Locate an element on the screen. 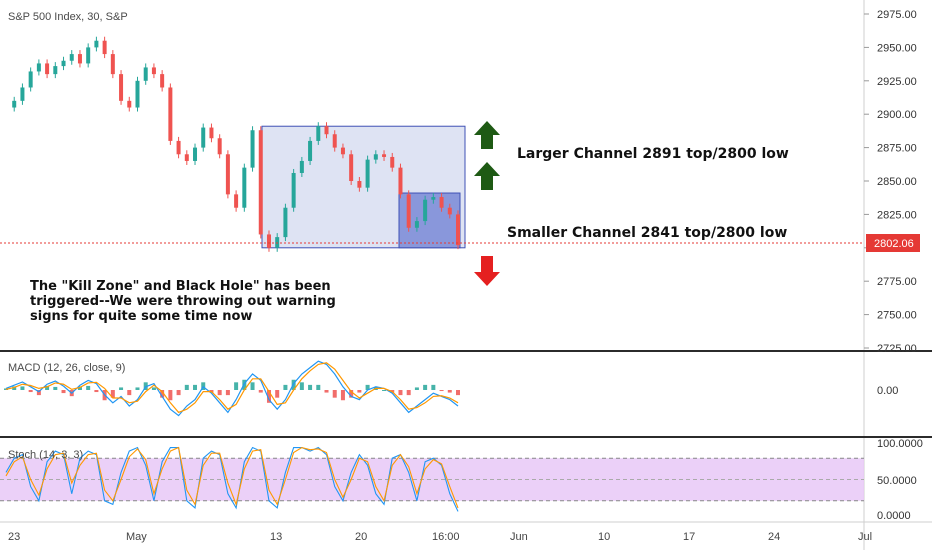 The width and height of the screenshot is (932, 550). stoch-d-line is located at coordinates (232, 477).